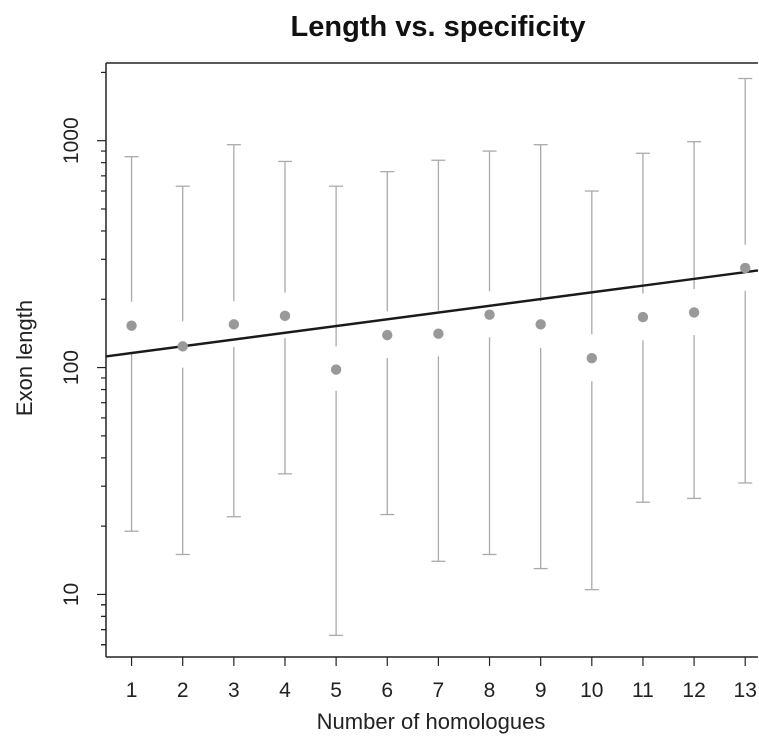 This screenshot has width=759, height=740. What do you see at coordinates (24, 358) in the screenshot?
I see `y-axis-label: Exon length` at bounding box center [24, 358].